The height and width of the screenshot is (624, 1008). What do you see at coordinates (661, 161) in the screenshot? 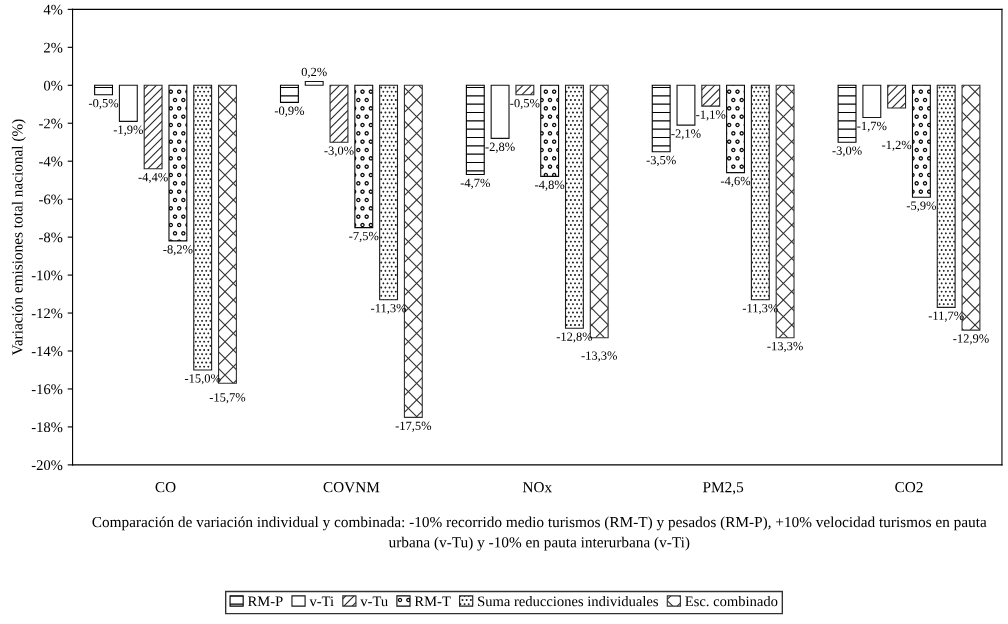
I see `data-label: -3,5%` at bounding box center [661, 161].